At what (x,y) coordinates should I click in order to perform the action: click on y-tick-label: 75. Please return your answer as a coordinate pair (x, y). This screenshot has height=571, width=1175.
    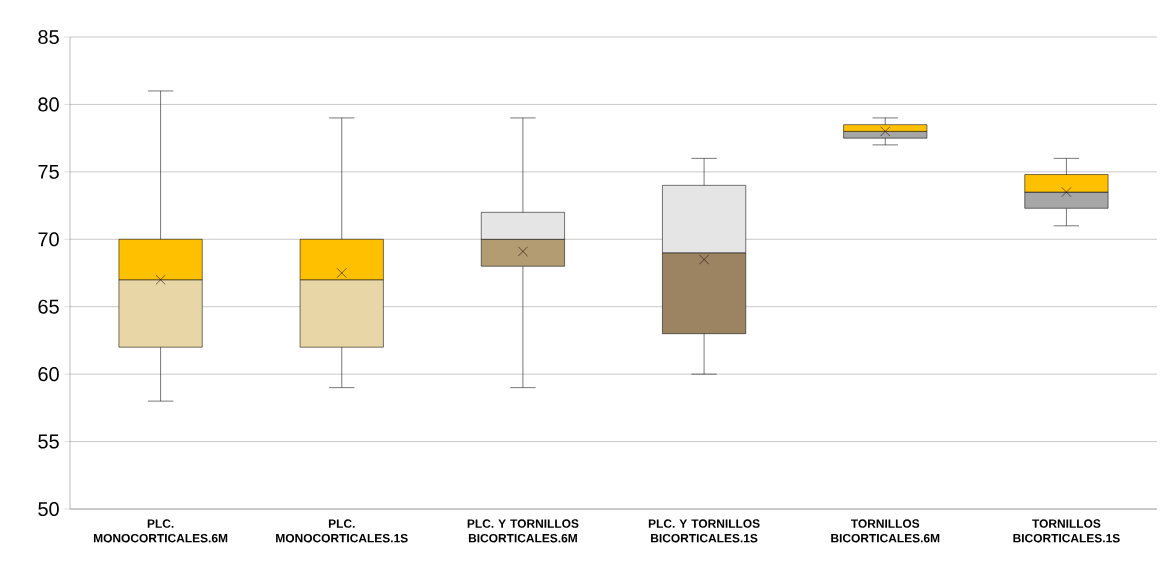
    Looking at the image, I should click on (48, 171).